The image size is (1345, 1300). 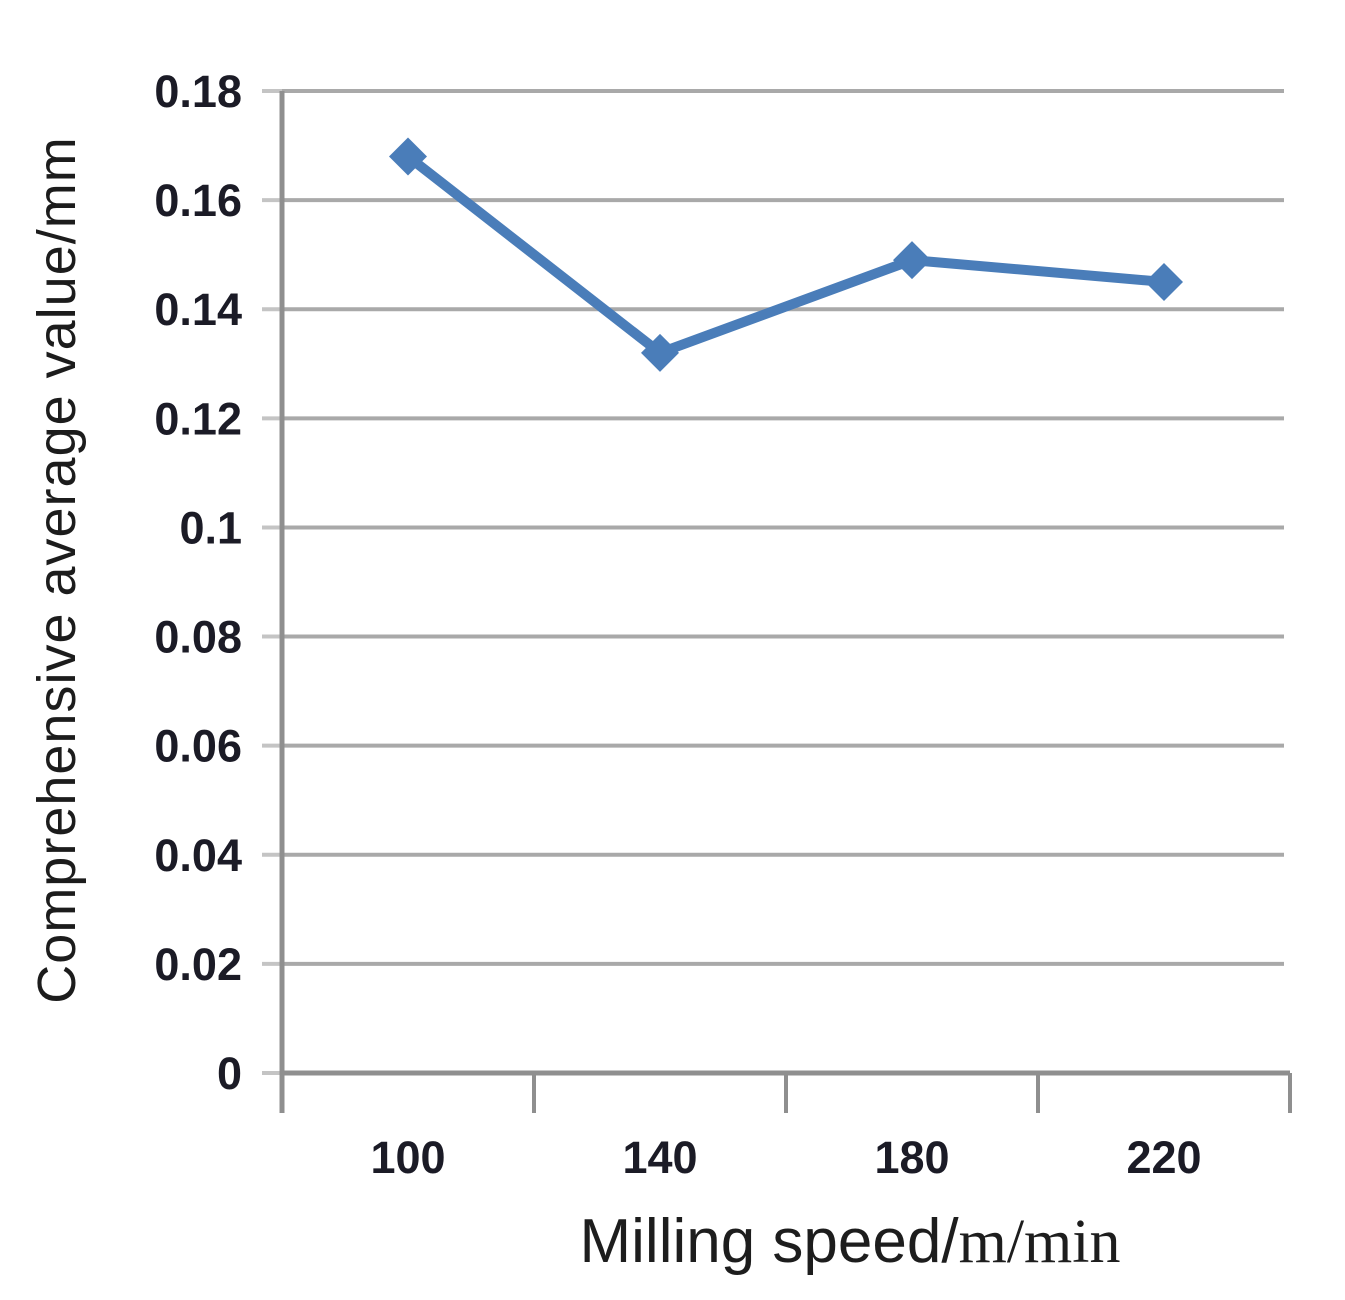 What do you see at coordinates (198, 964) in the screenshot?
I see `y-tick-label: 0.02` at bounding box center [198, 964].